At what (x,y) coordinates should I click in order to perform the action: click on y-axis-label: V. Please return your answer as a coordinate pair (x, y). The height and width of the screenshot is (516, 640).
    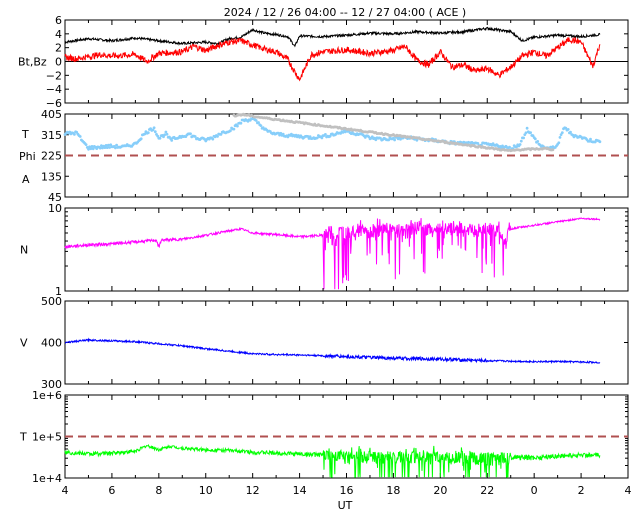
    Looking at the image, I should click on (24, 343).